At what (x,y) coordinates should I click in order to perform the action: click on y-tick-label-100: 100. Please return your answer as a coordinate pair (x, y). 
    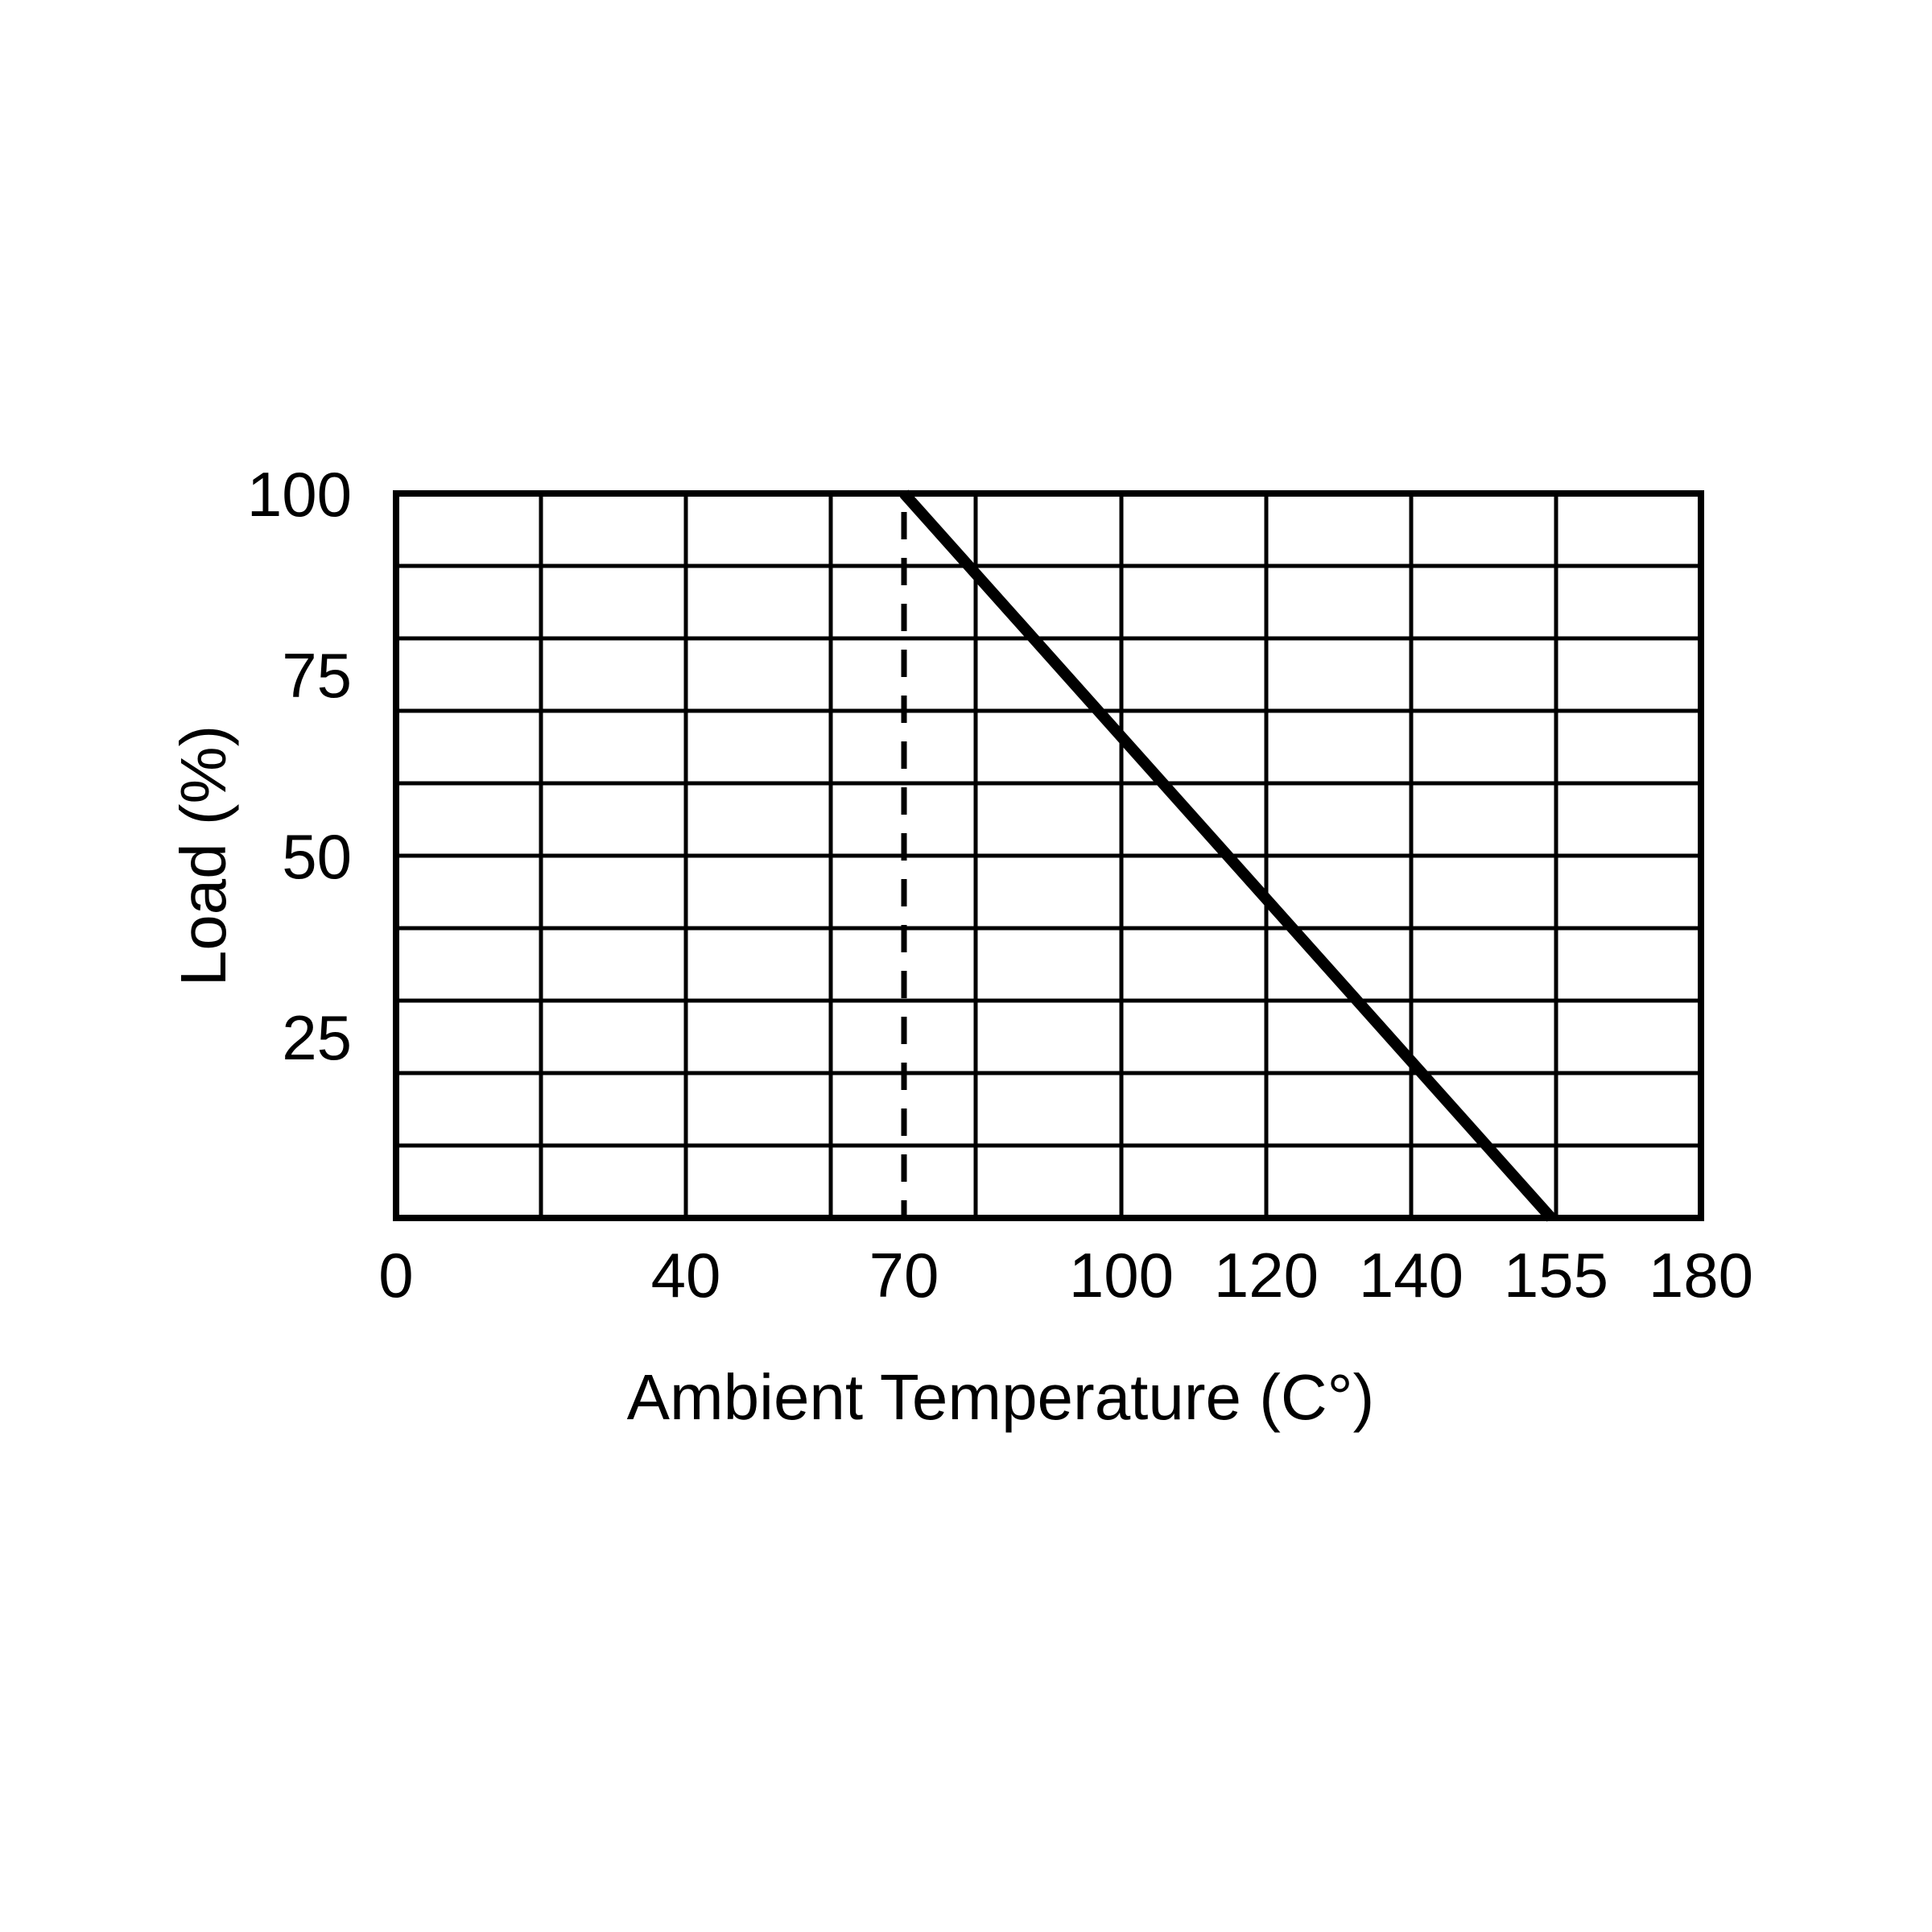
    Looking at the image, I should click on (299, 494).